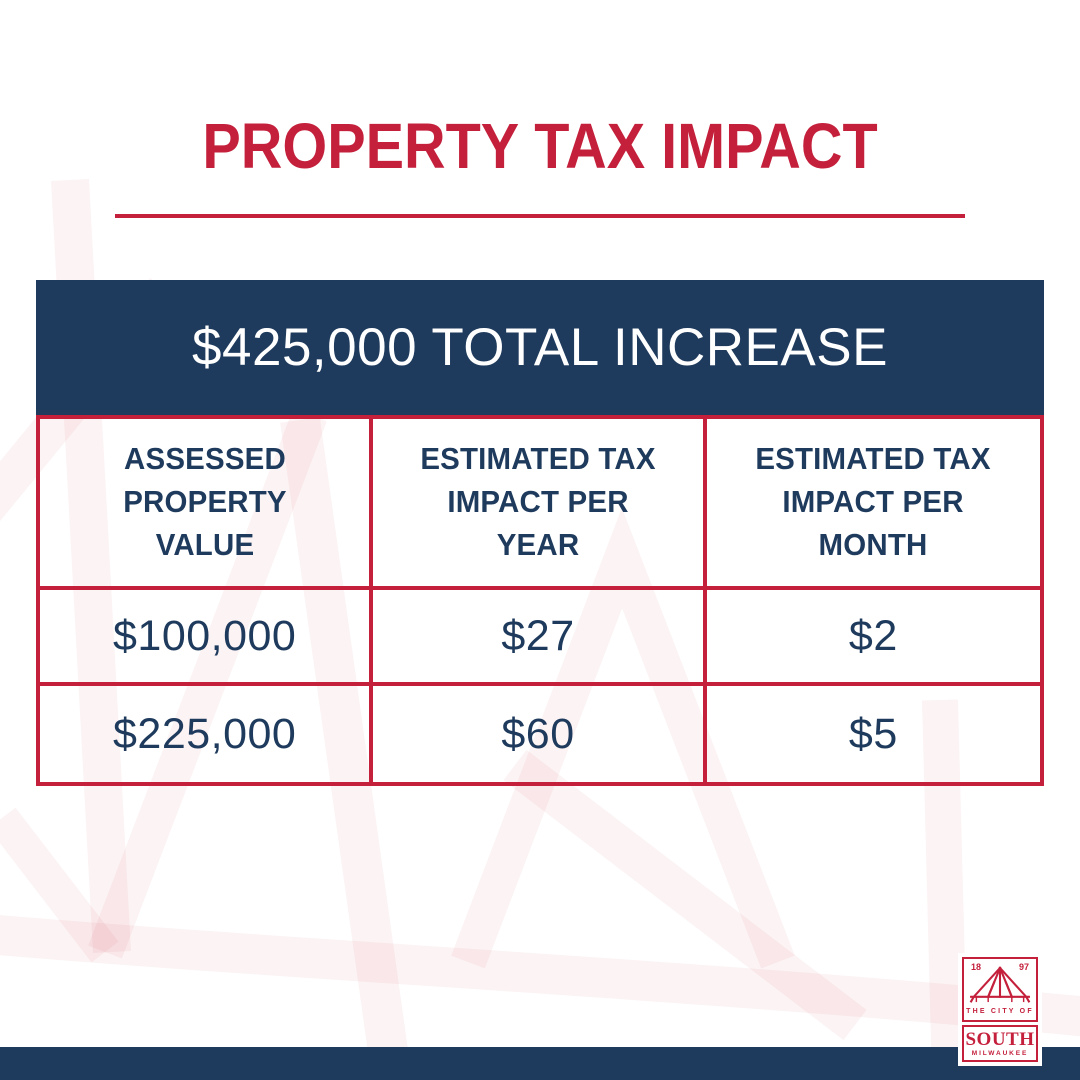 The width and height of the screenshot is (1080, 1080). What do you see at coordinates (873, 504) in the screenshot?
I see `column-header-tax-impact-per-month: ESTIMATED TAX IMPACT PER MONTH` at bounding box center [873, 504].